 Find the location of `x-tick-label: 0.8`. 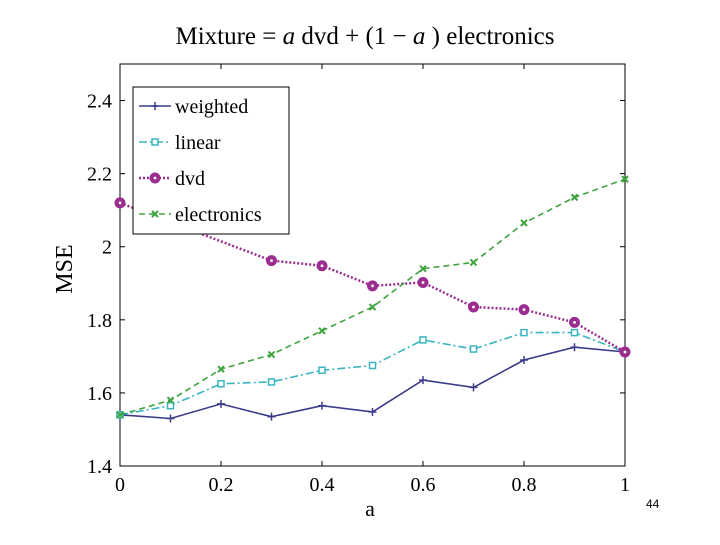

x-tick-label: 0.8 is located at coordinates (524, 485).